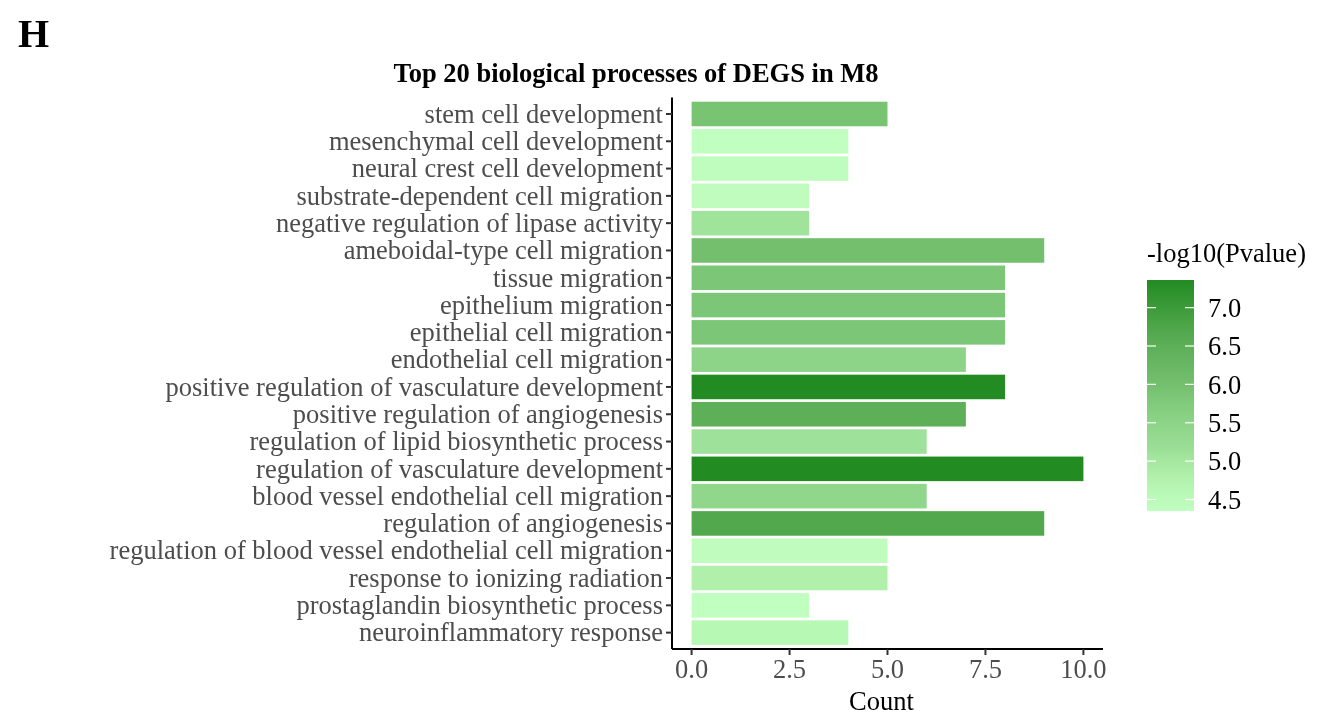  What do you see at coordinates (544, 113) in the screenshot?
I see `y-tick-label: stem cell development` at bounding box center [544, 113].